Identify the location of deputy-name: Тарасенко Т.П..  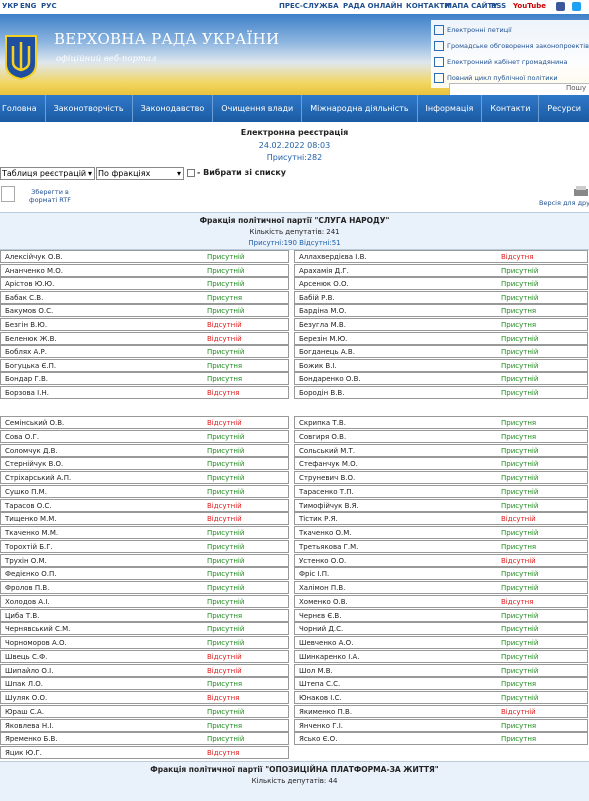
(326, 491).